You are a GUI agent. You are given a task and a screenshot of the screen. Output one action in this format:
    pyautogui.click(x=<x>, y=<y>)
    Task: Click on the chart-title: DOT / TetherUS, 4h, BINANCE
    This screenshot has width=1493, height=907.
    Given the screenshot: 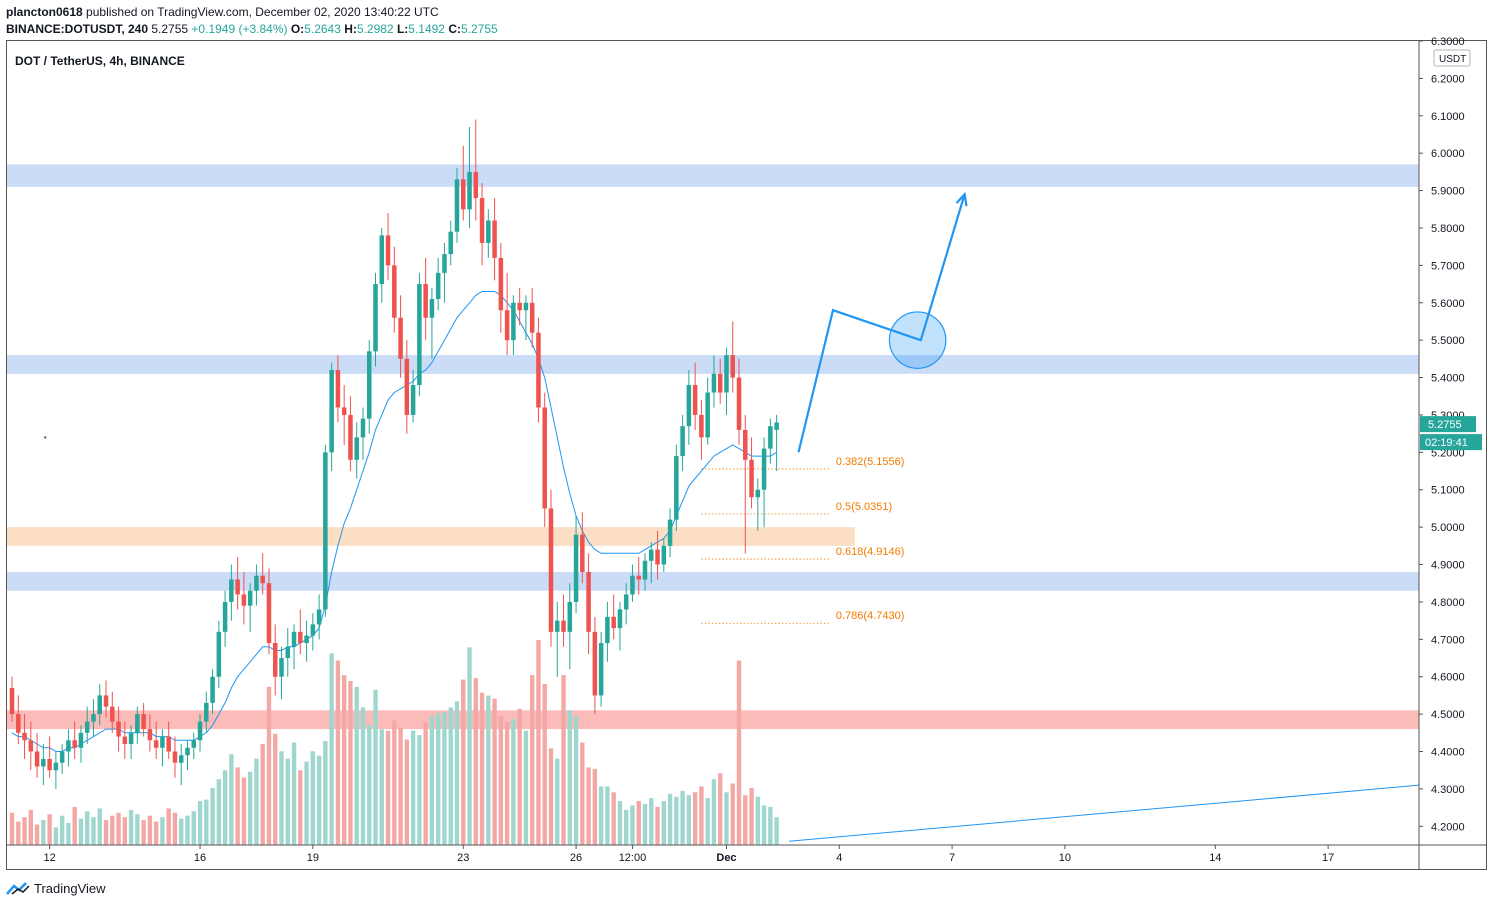 What is the action you would take?
    pyautogui.click(x=100, y=61)
    